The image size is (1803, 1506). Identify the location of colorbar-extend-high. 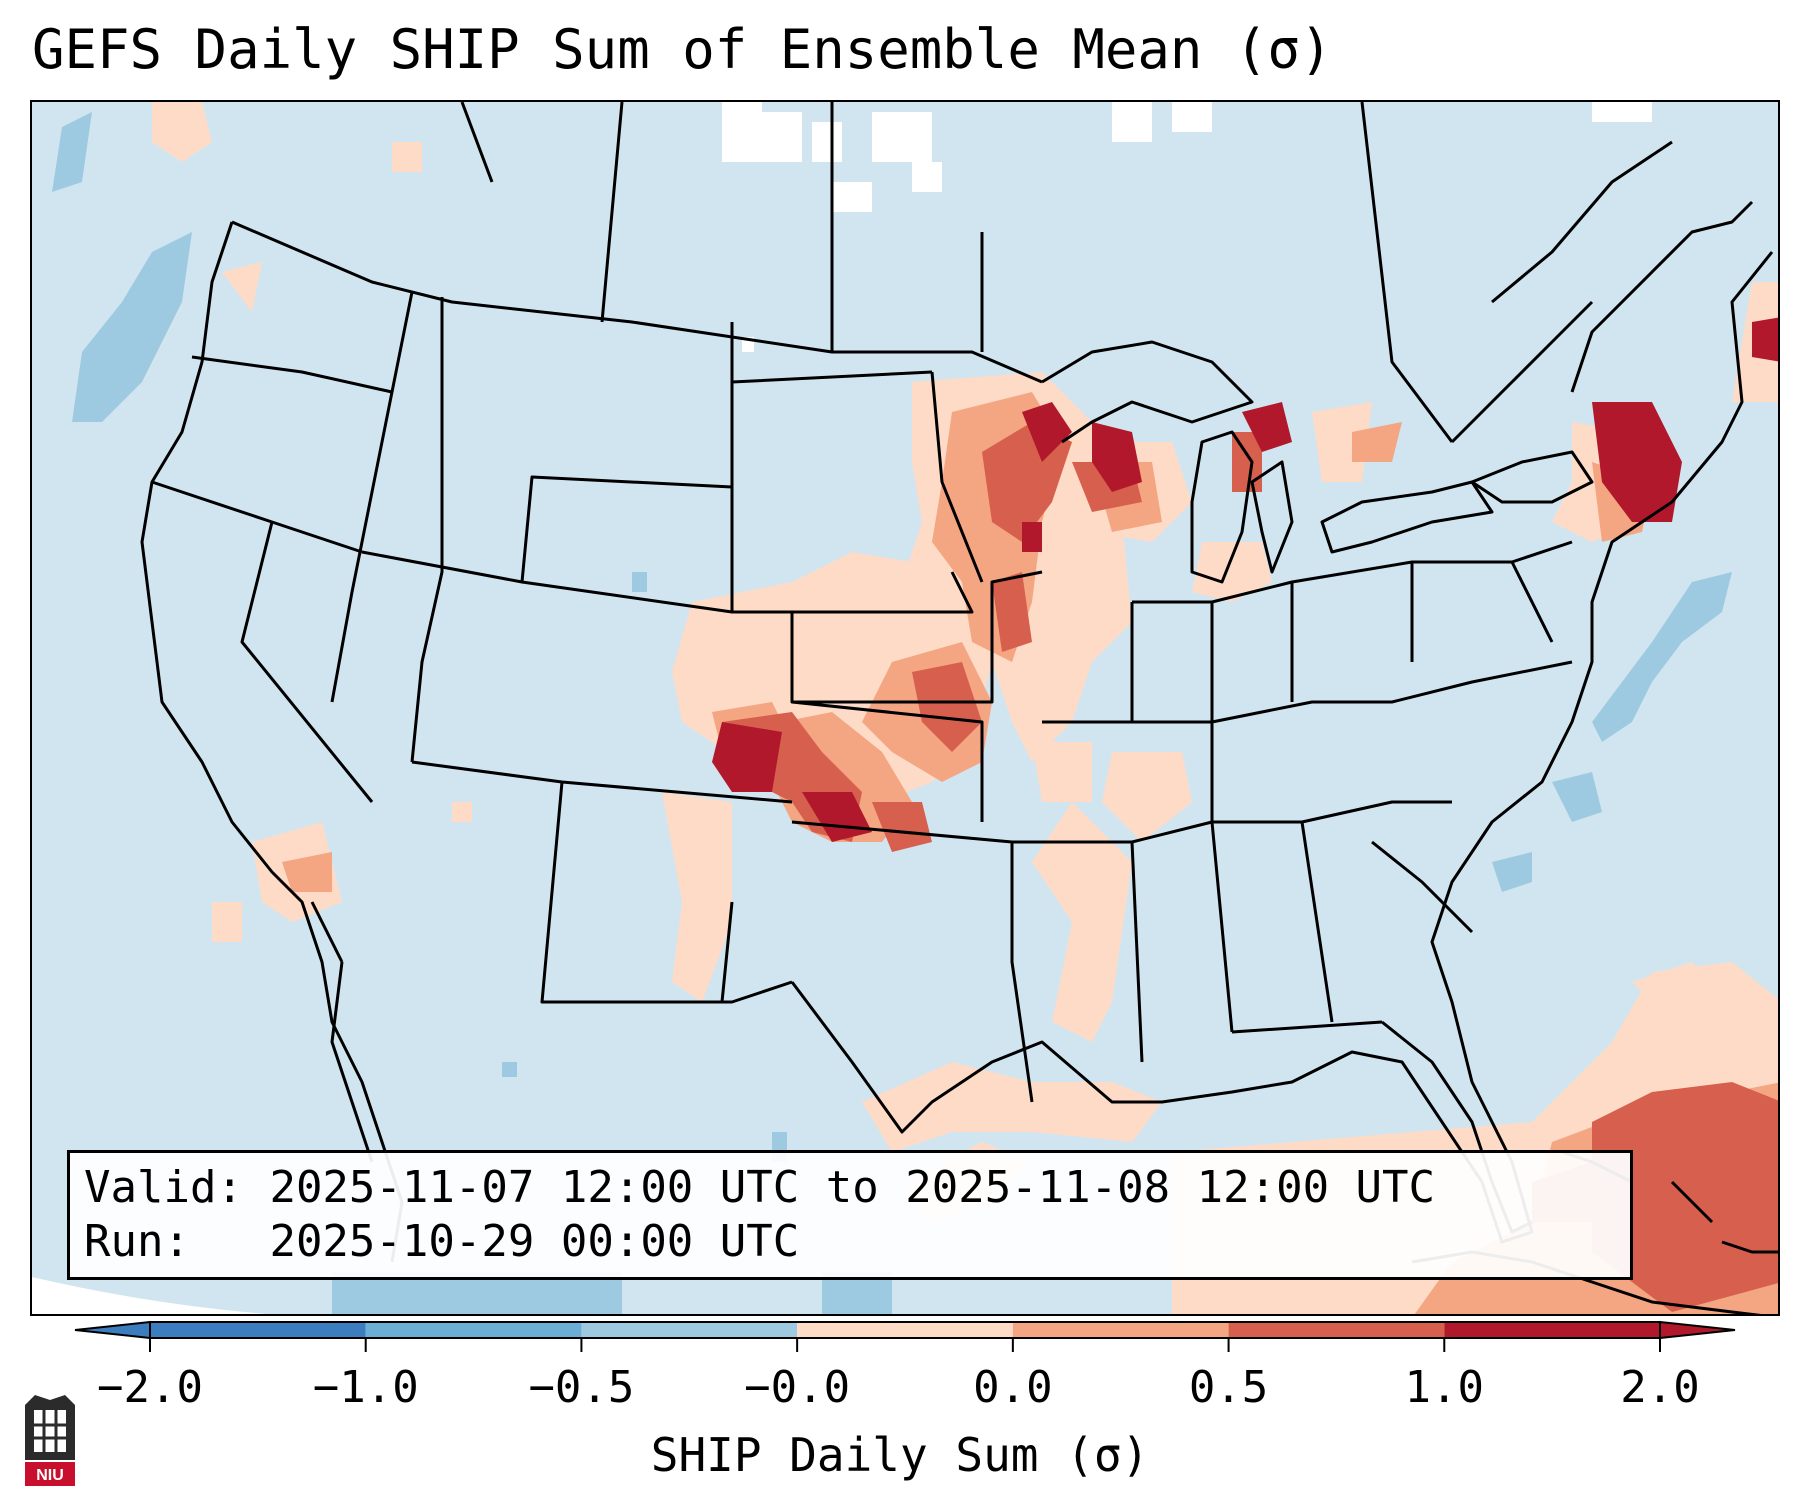
(1697, 1330).